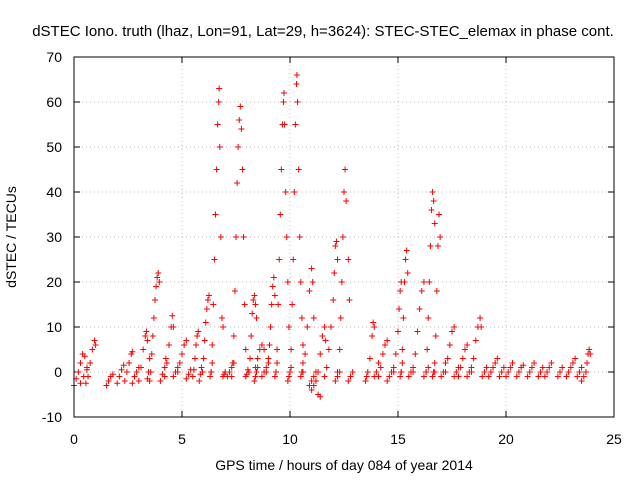  What do you see at coordinates (506, 439) in the screenshot?
I see `x-tick-label: 20` at bounding box center [506, 439].